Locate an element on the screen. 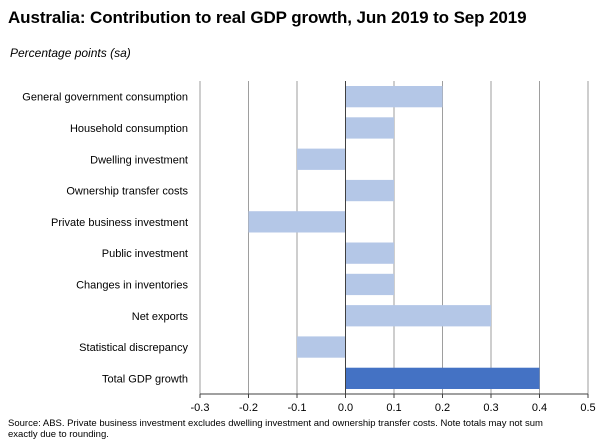  category-label: Private business investment is located at coordinates (119, 223).